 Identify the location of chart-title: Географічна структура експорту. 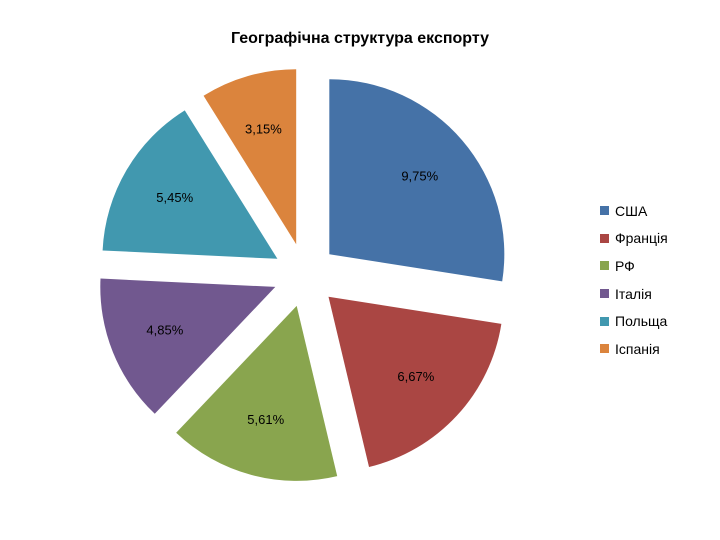
(360, 38).